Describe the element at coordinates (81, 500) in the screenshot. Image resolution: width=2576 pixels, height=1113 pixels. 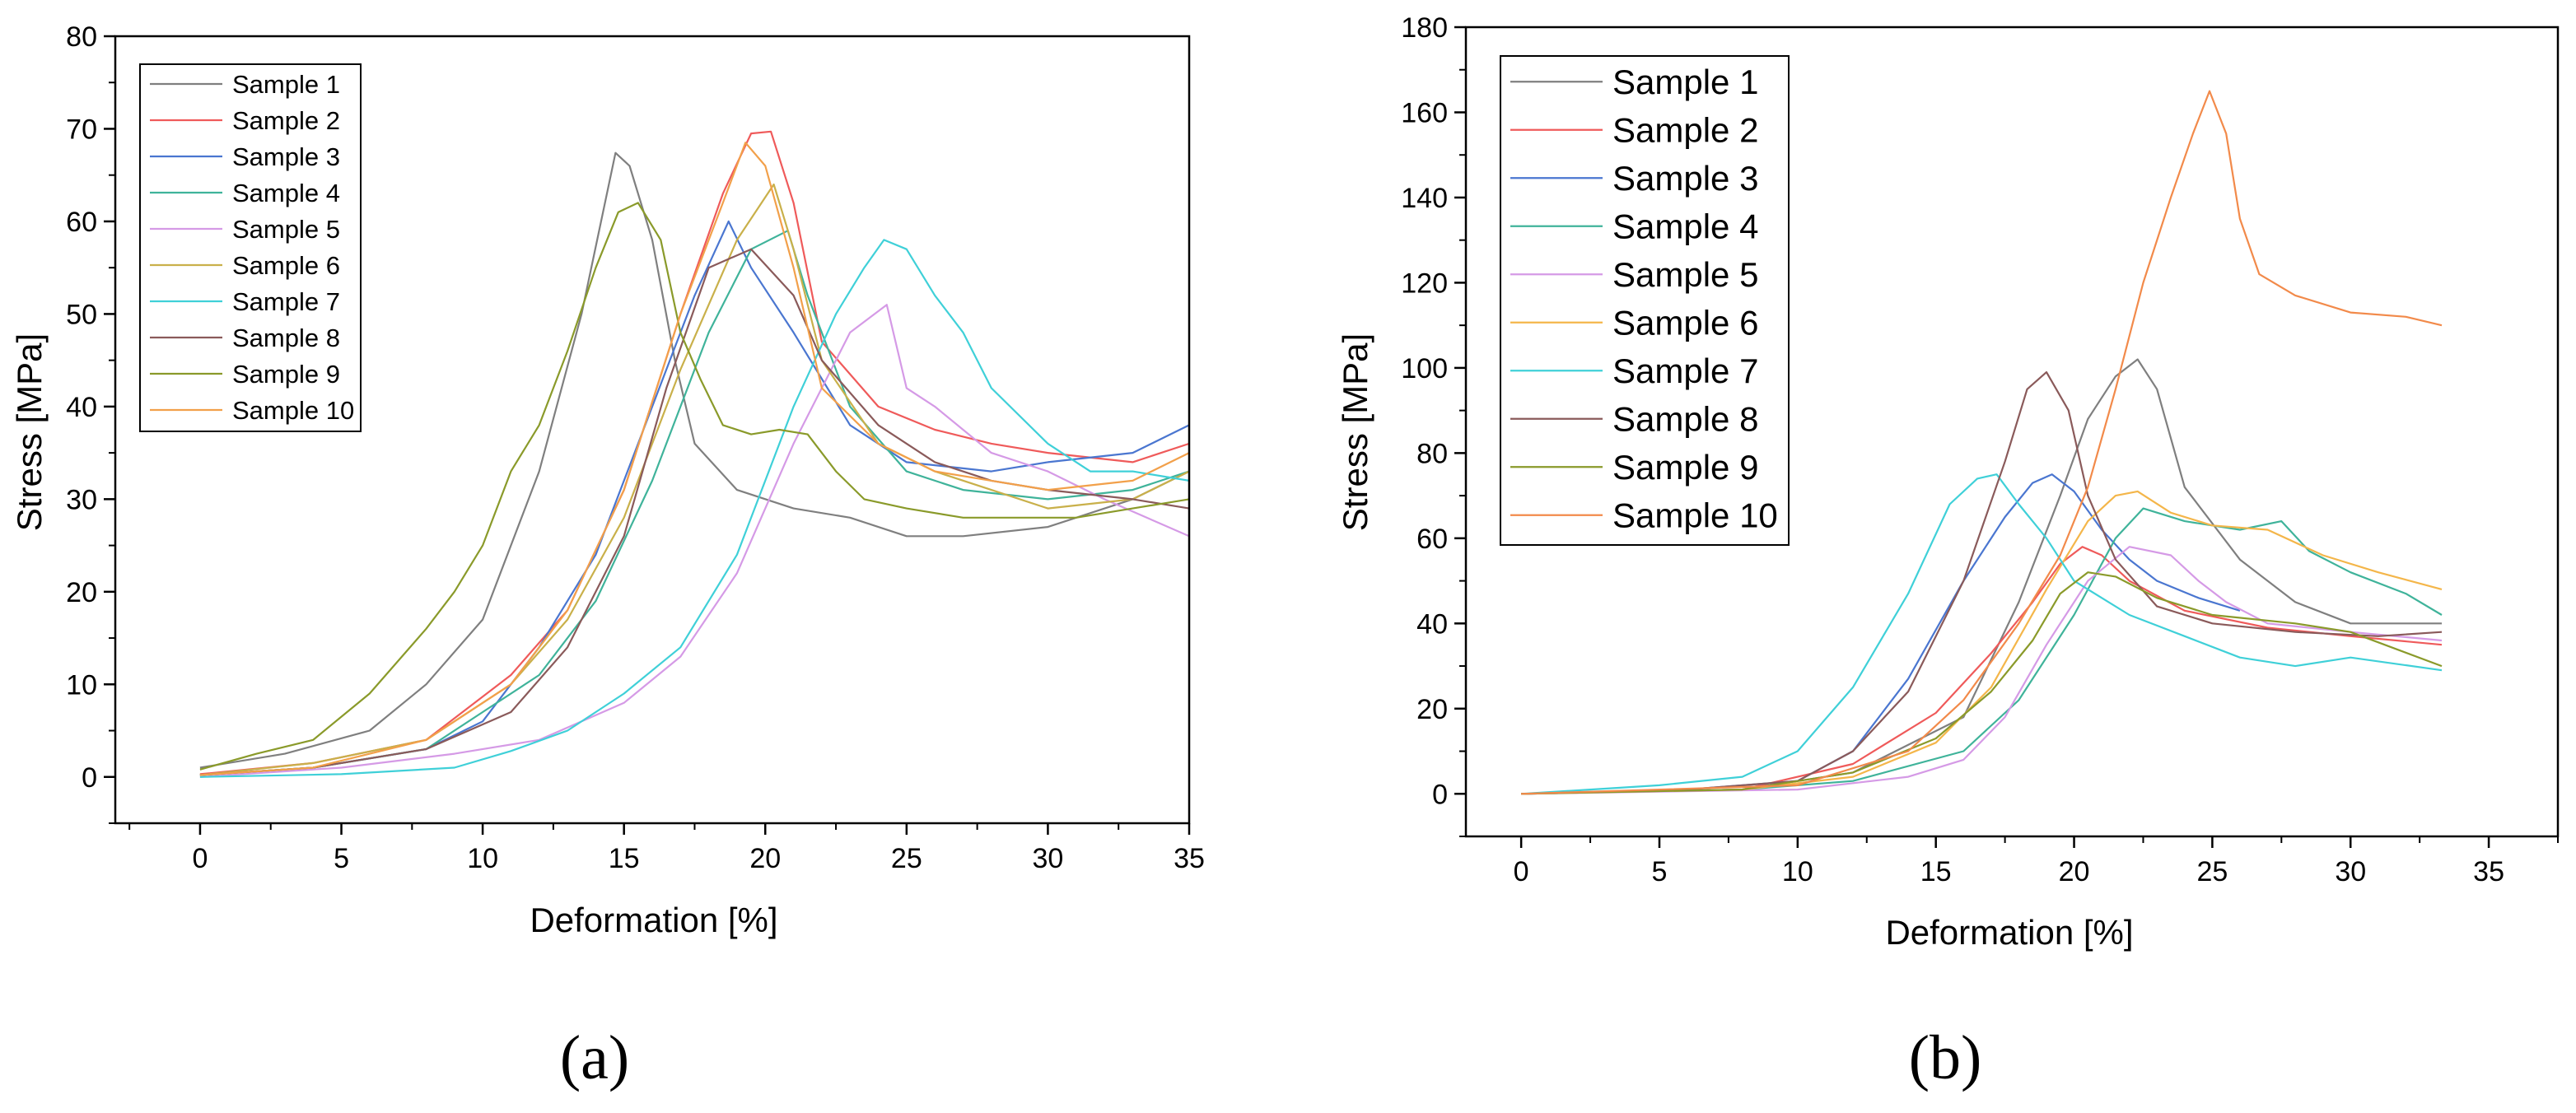
I see `y-tick-label: 30` at that location.